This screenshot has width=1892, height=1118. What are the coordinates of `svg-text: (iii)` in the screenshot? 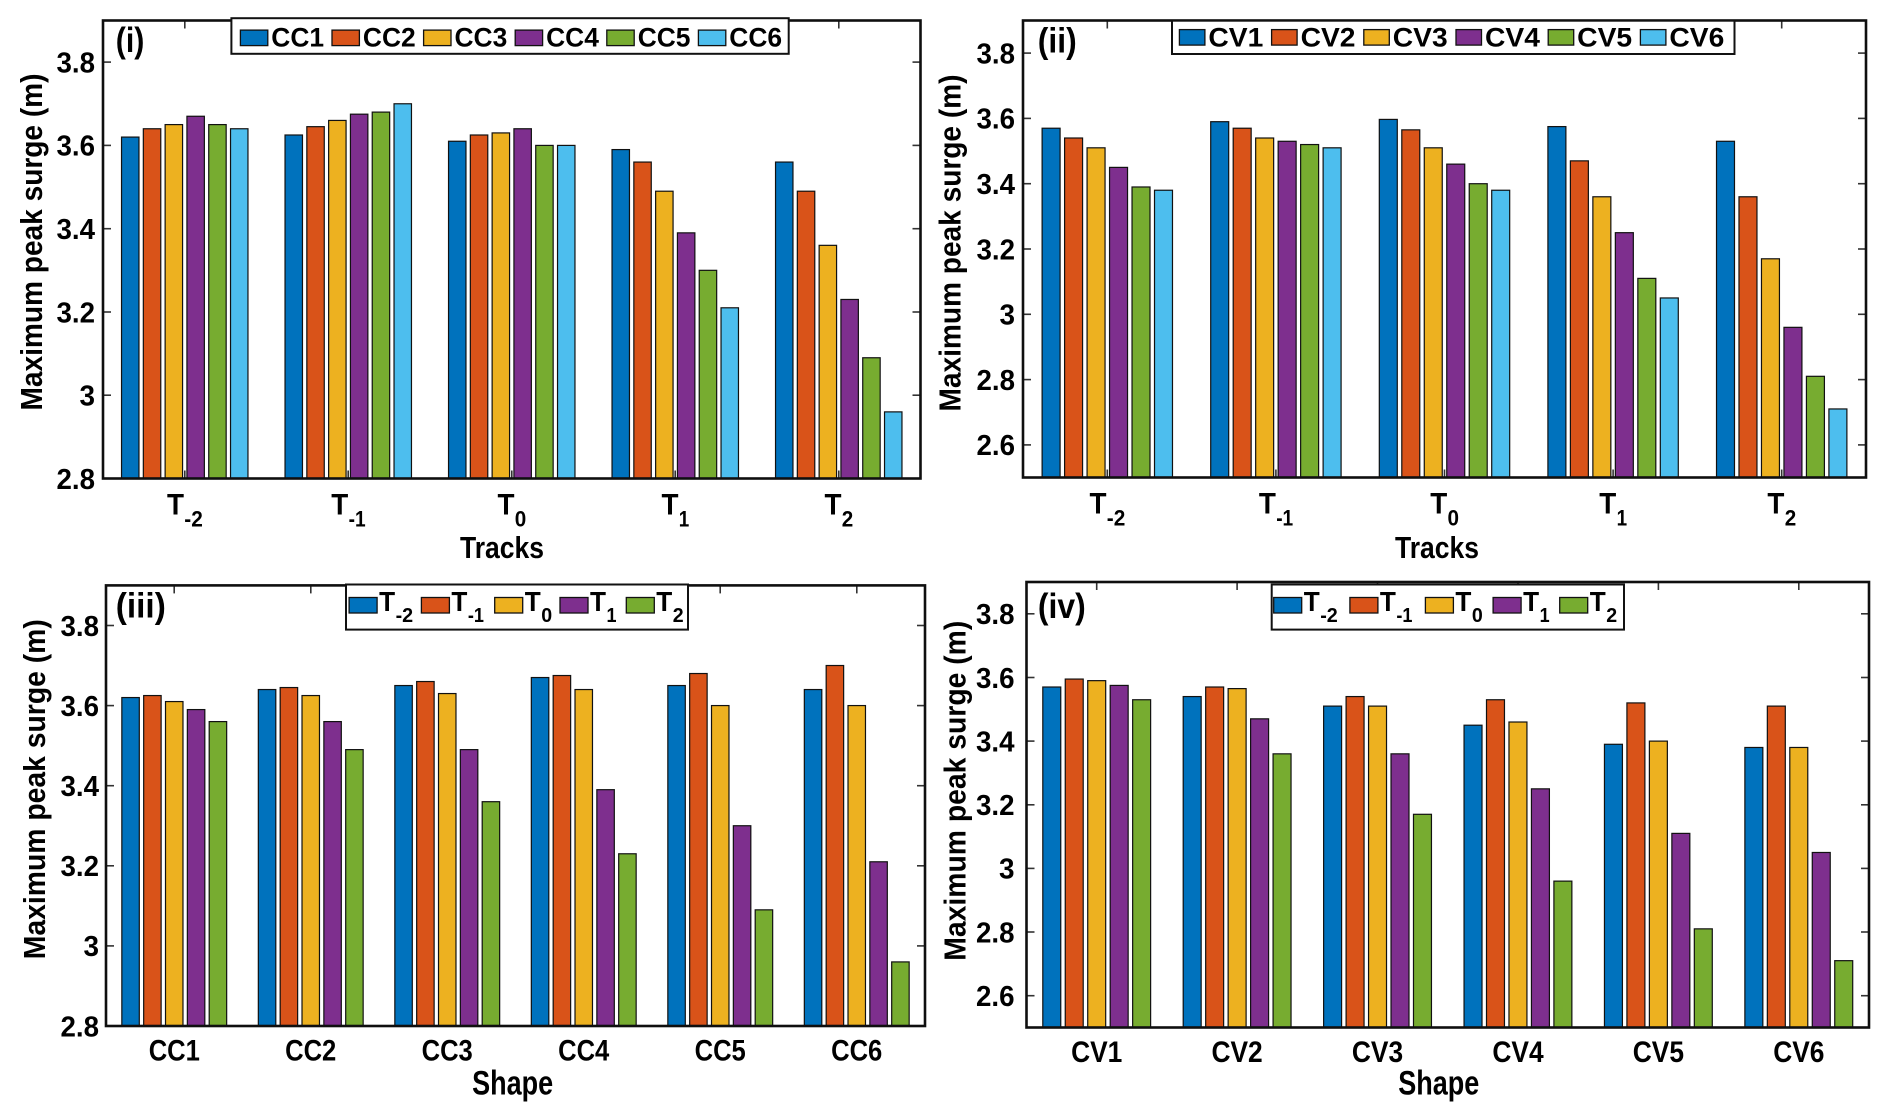 It's located at (141, 605).